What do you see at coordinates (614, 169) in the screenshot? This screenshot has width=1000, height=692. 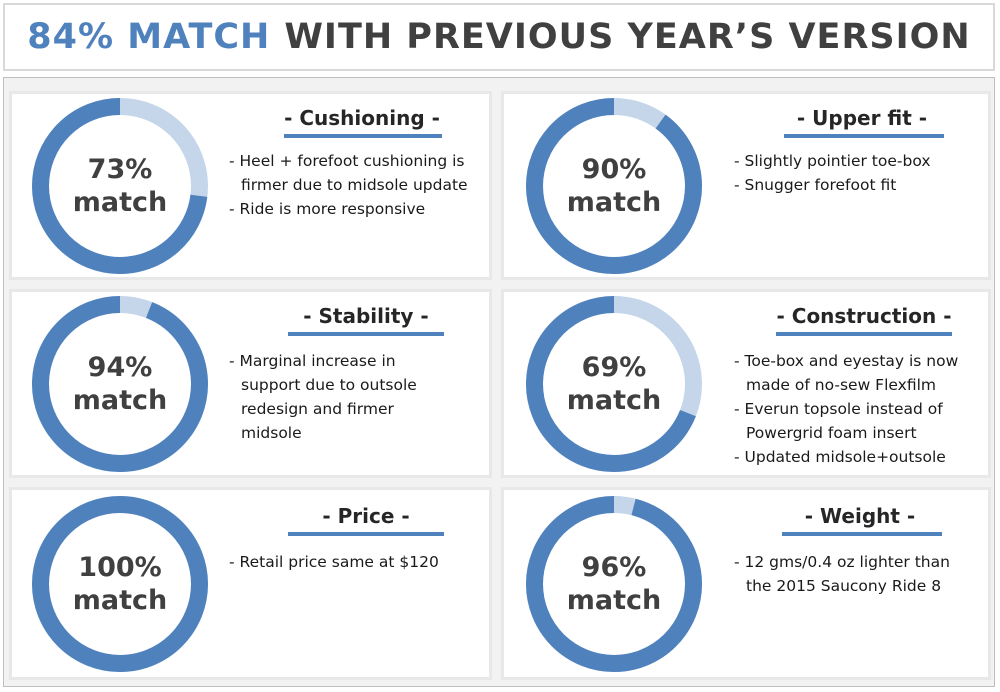 I see `match-percent: 90%` at bounding box center [614, 169].